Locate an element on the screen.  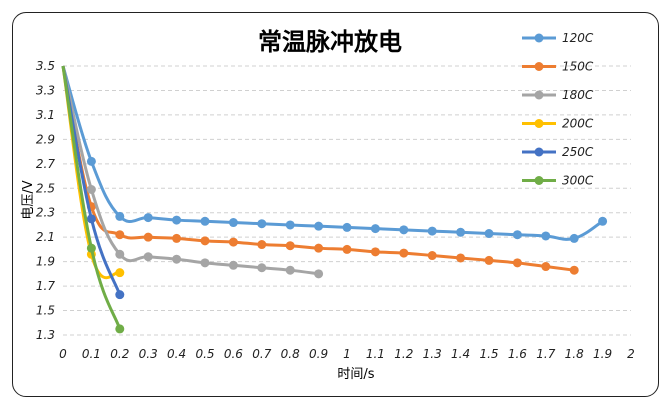
legend-label: 120C is located at coordinates (578, 38).